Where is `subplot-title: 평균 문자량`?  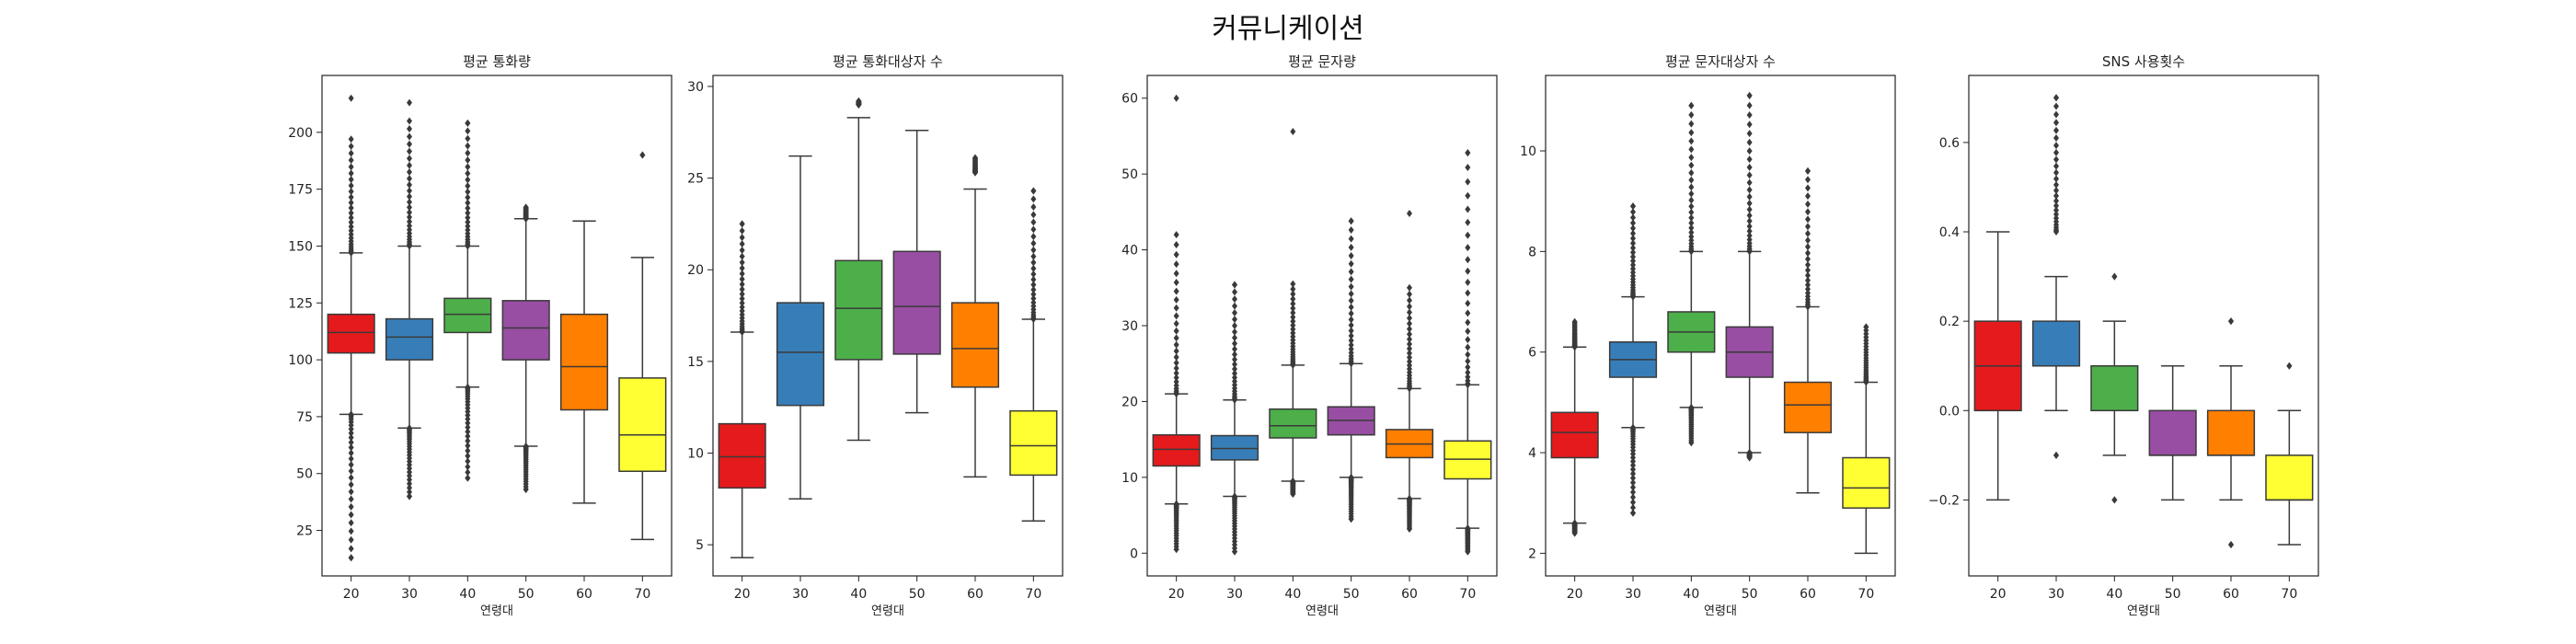
subplot-title: 평균 문자량 is located at coordinates (1322, 61).